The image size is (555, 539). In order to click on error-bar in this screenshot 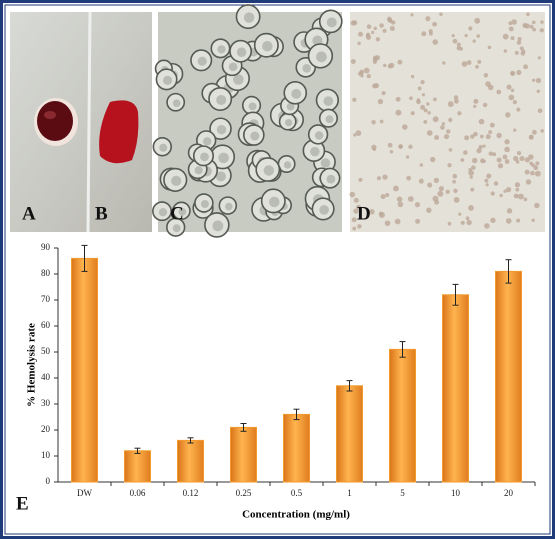, I will do `click(243, 427)`.